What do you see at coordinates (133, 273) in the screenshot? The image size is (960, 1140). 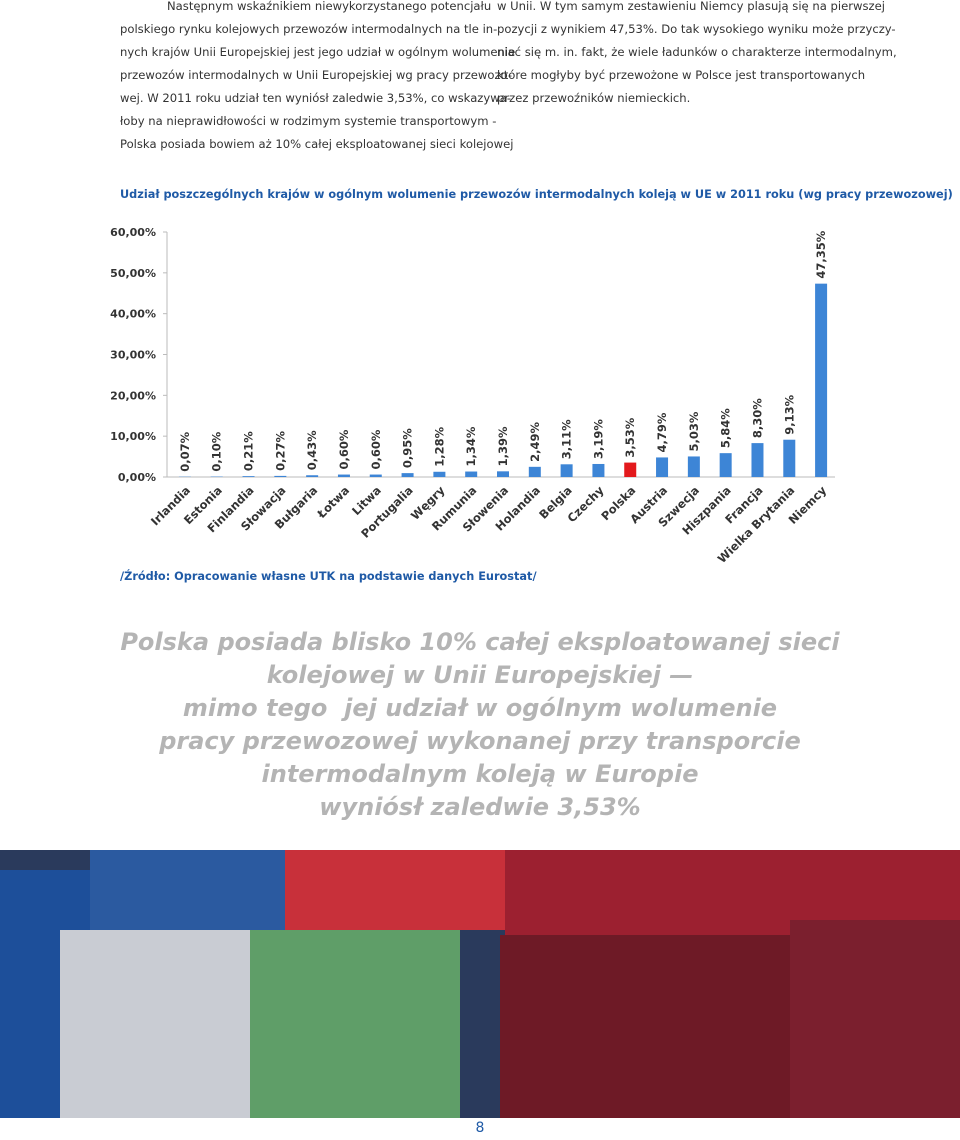 I see `y-tick-label: 50,00%` at bounding box center [133, 273].